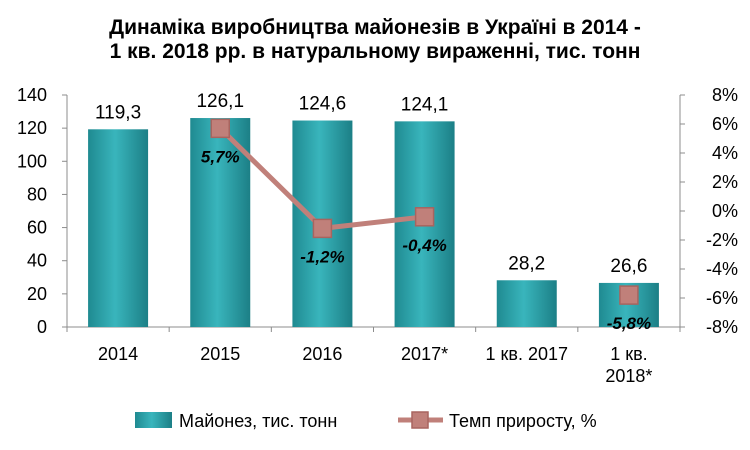  Describe the element at coordinates (37, 194) in the screenshot. I see `y-left-tick-label: 80` at that location.